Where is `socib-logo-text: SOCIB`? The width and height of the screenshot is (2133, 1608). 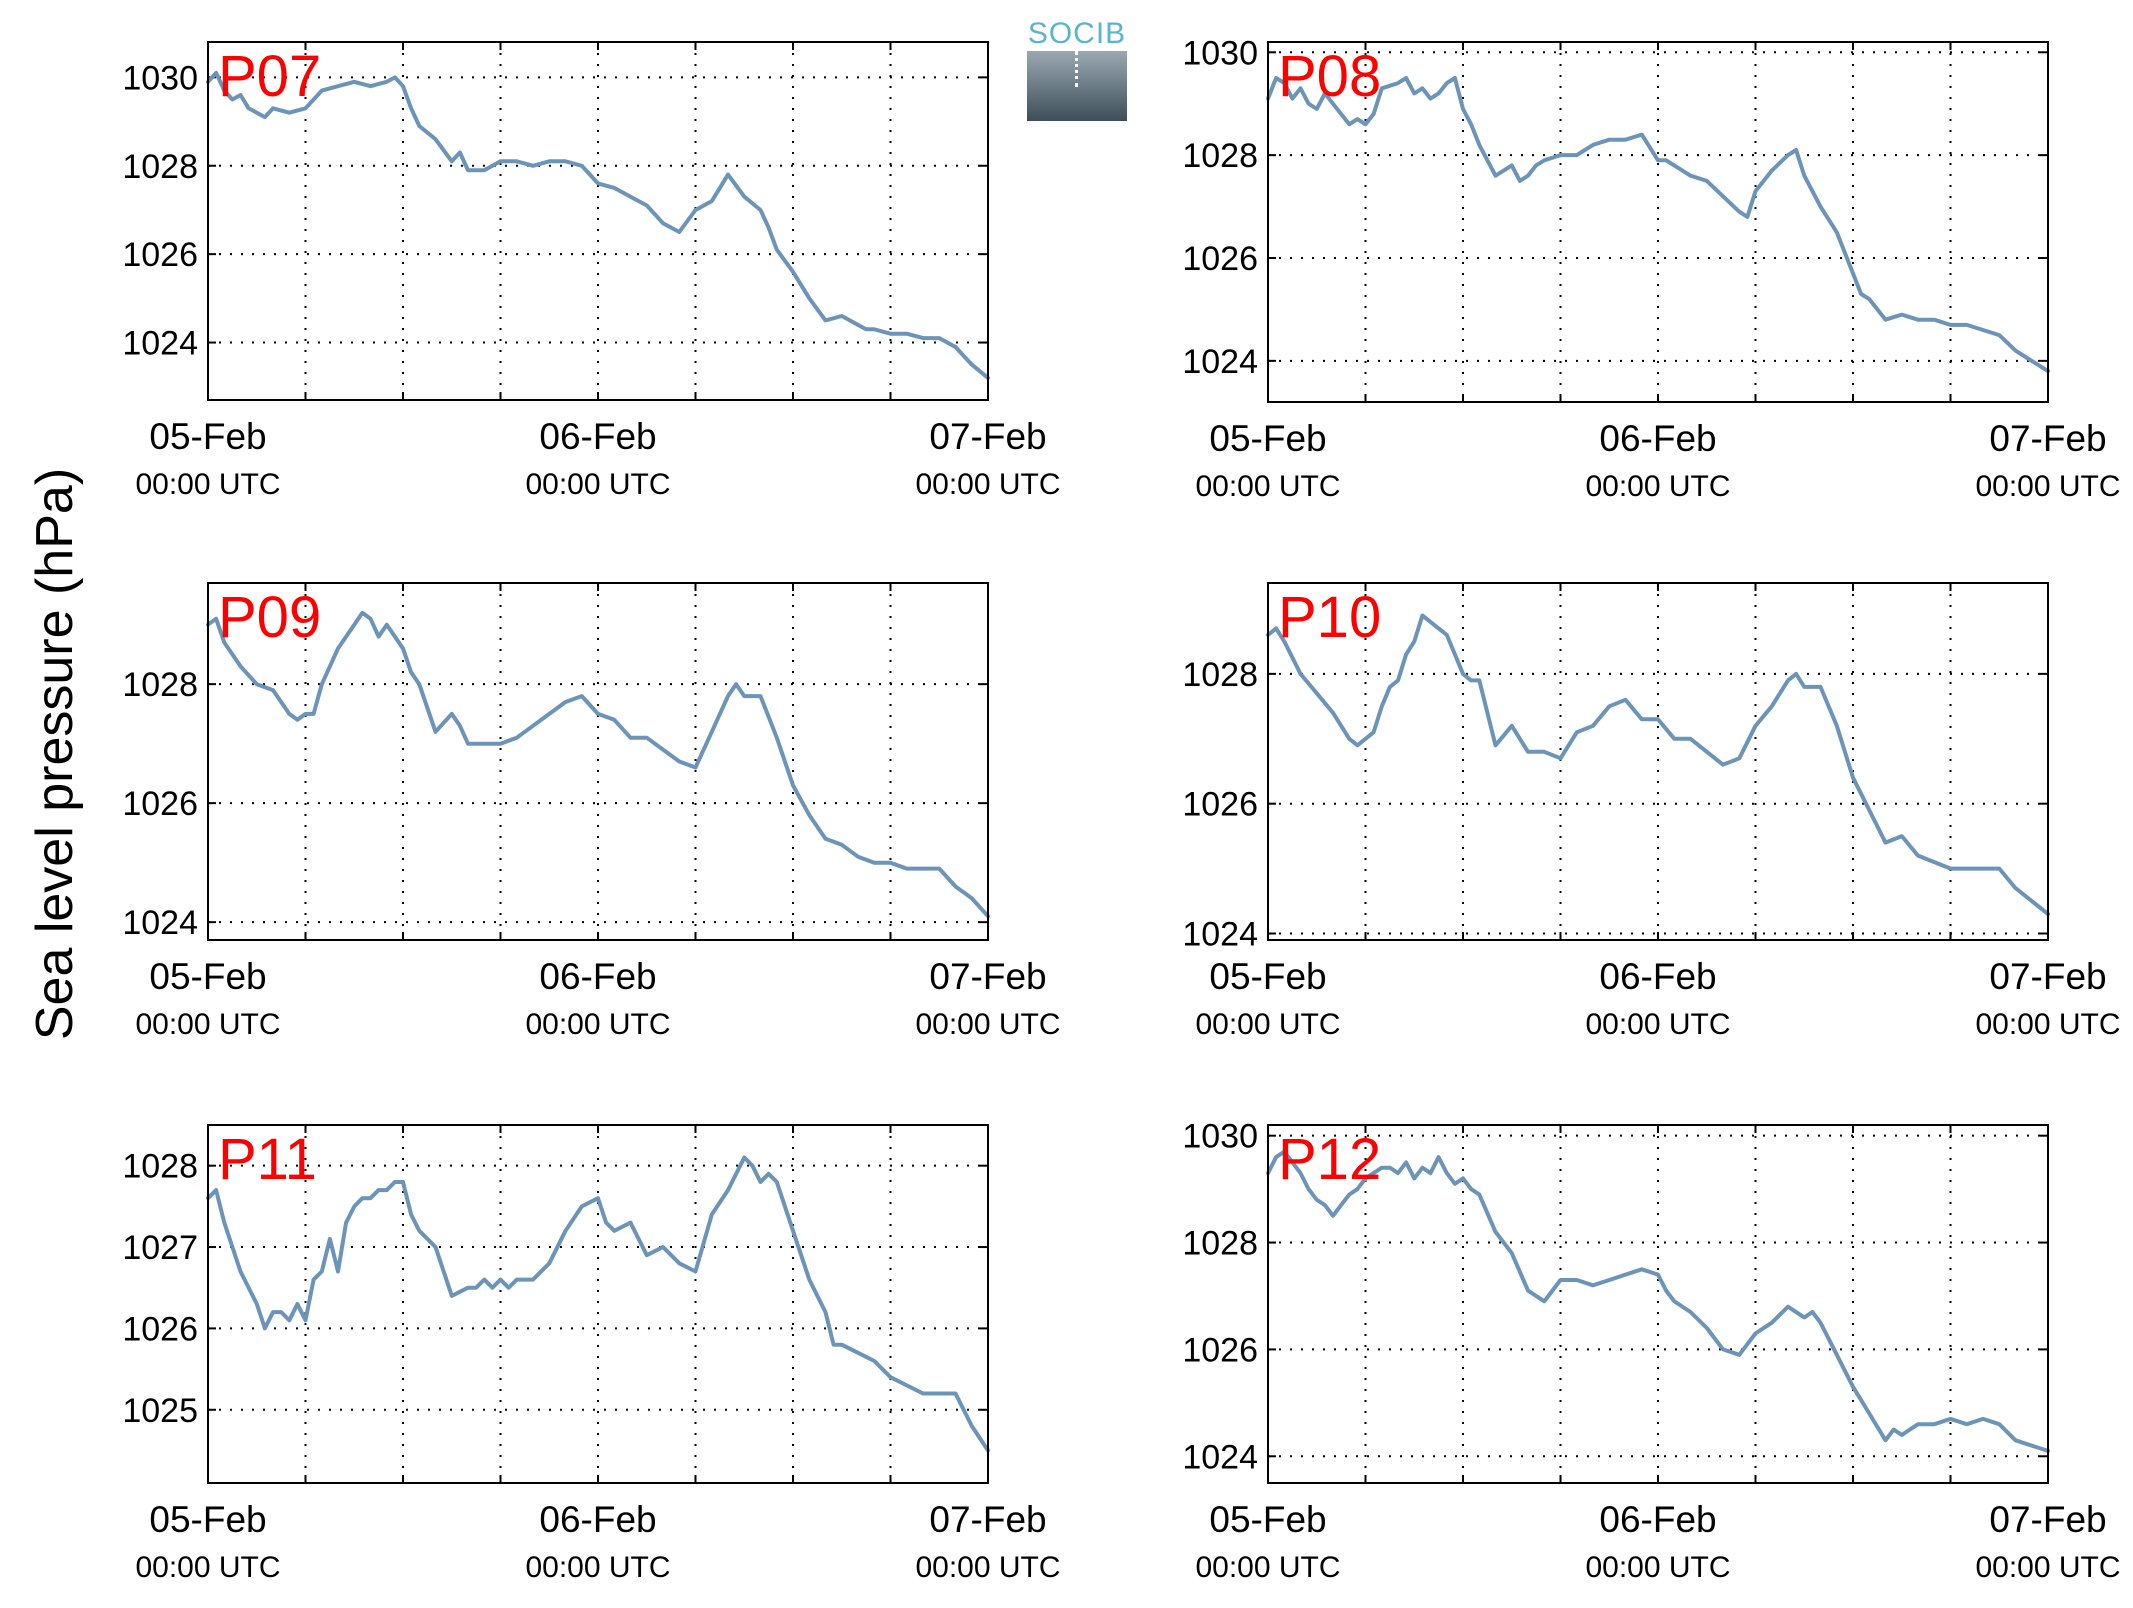 socib-logo-text: SOCIB is located at coordinates (1077, 33).